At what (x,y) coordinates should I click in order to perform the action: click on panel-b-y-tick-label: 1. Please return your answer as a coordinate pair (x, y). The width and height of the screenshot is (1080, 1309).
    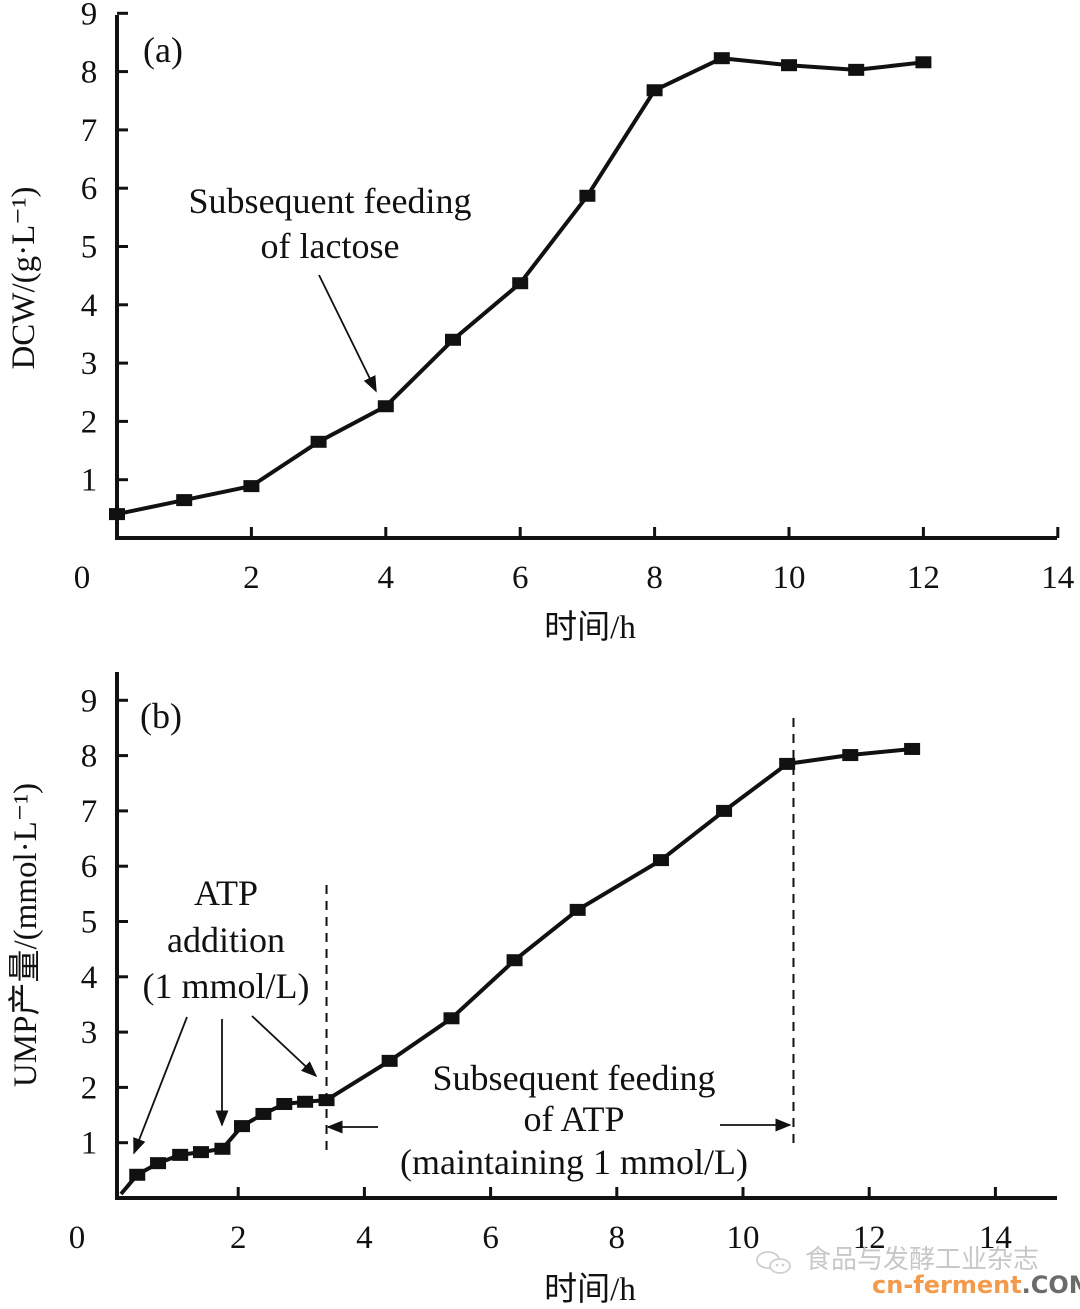
    Looking at the image, I should click on (89, 1144).